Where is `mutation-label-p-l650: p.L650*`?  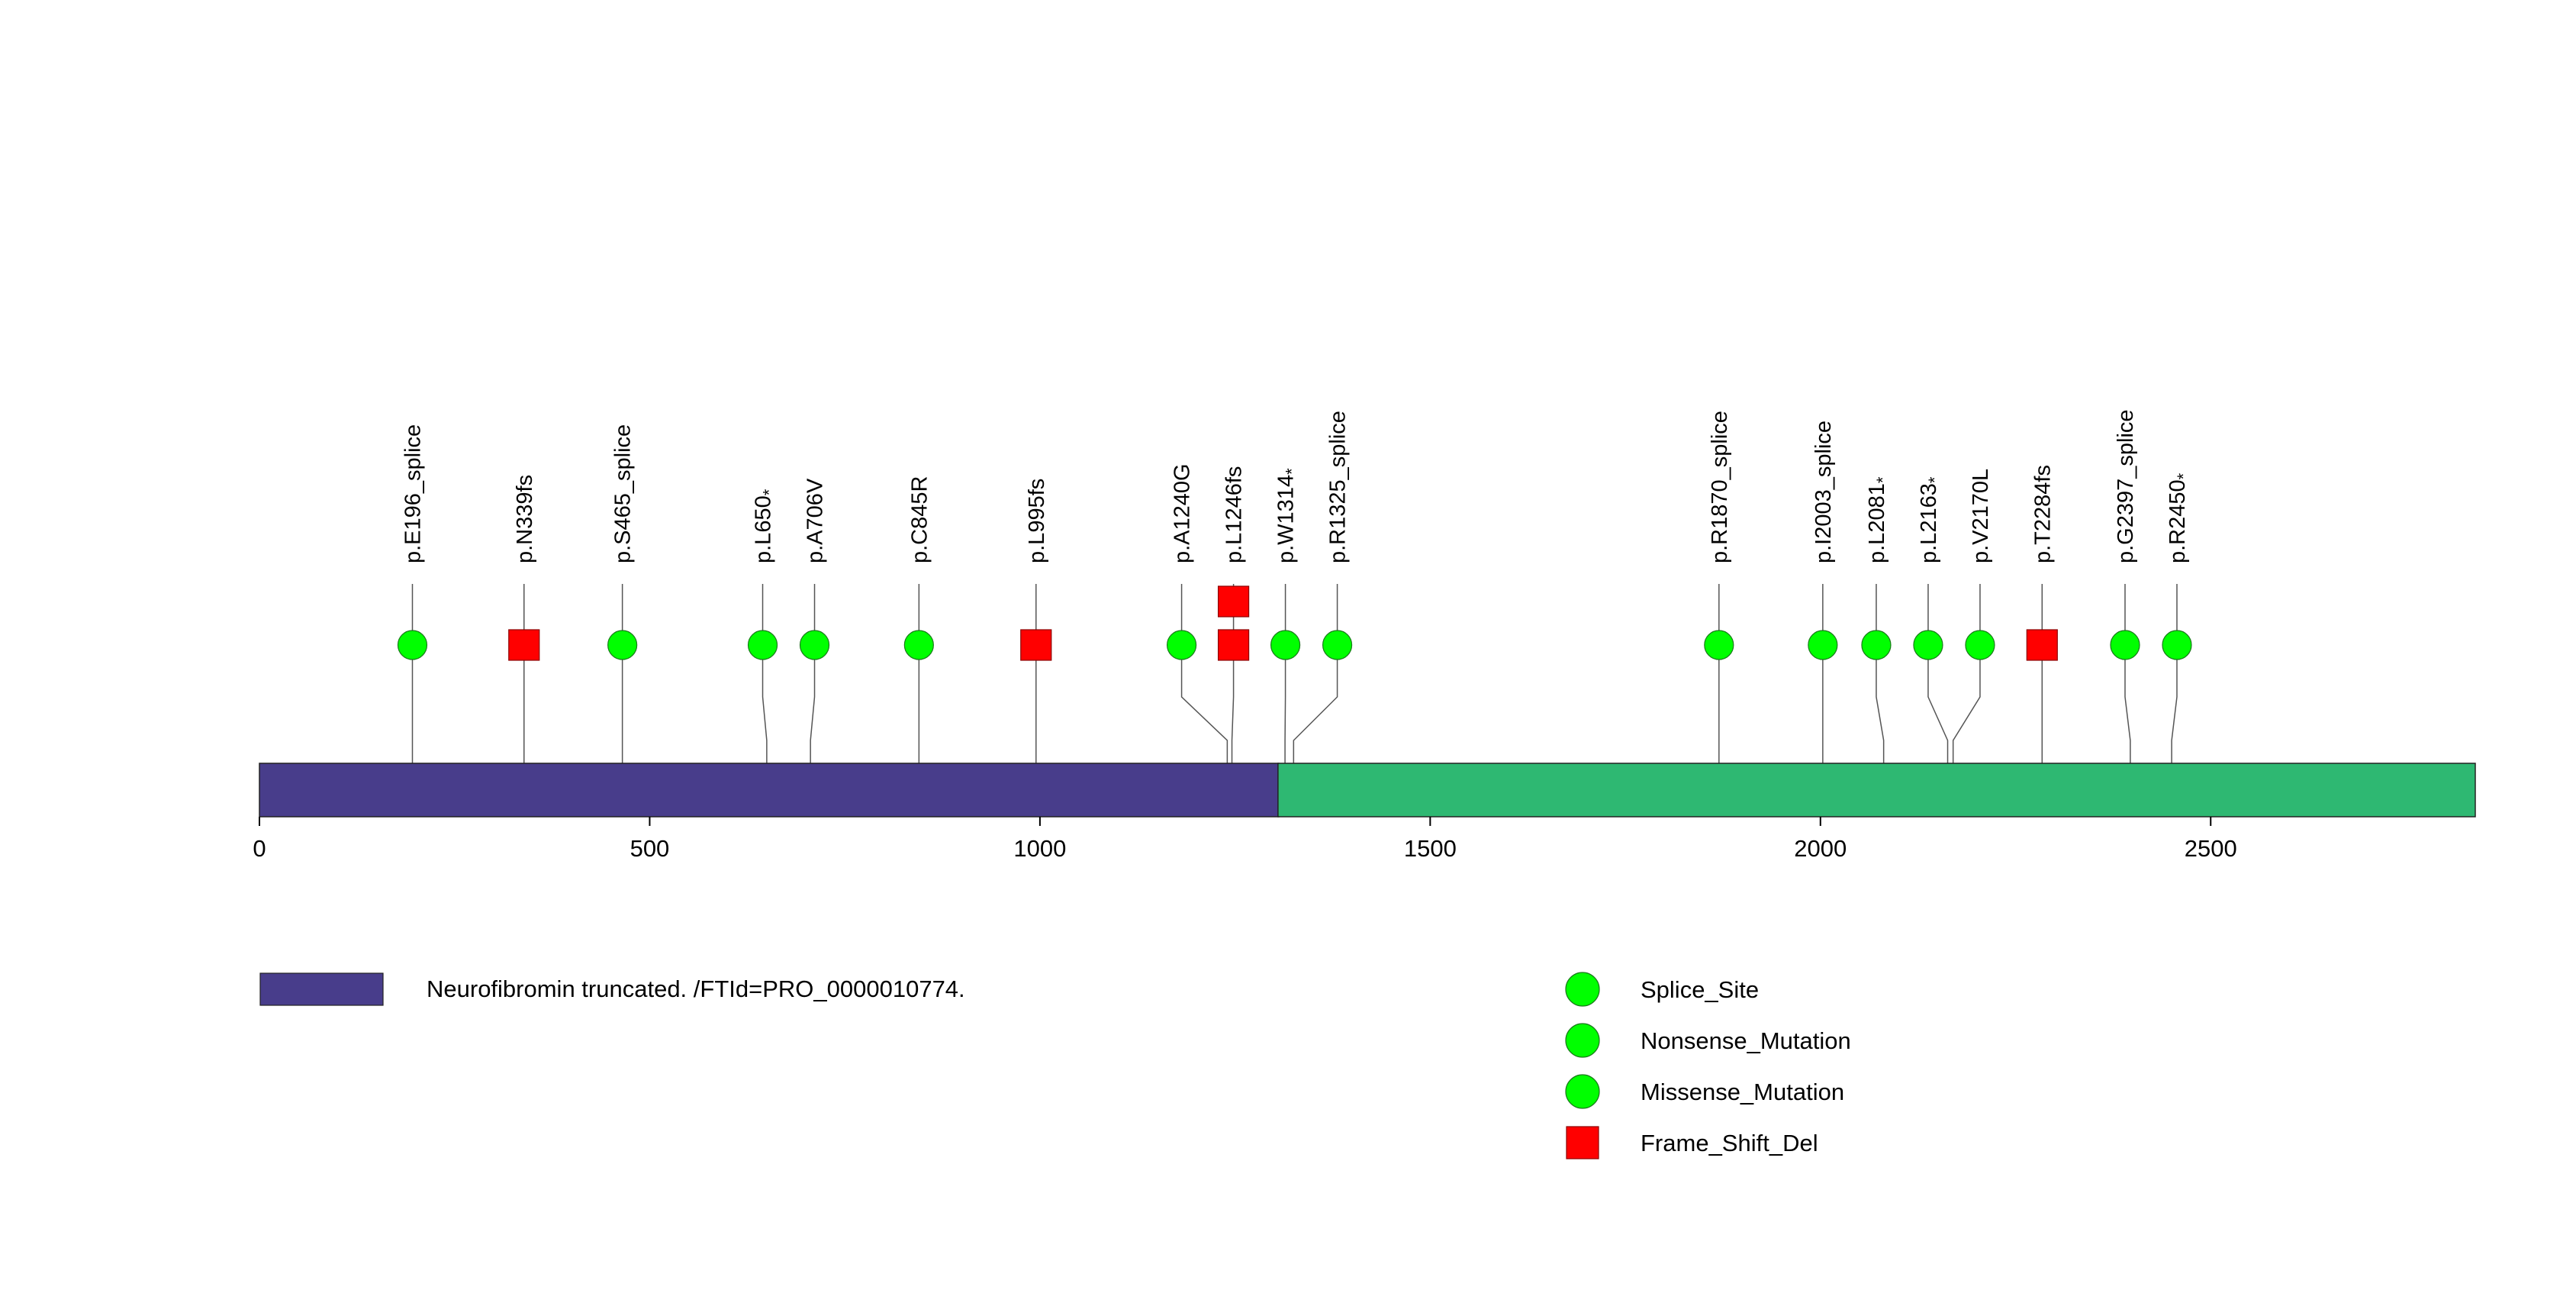 mutation-label-p-l650: p.L650* is located at coordinates (765, 526).